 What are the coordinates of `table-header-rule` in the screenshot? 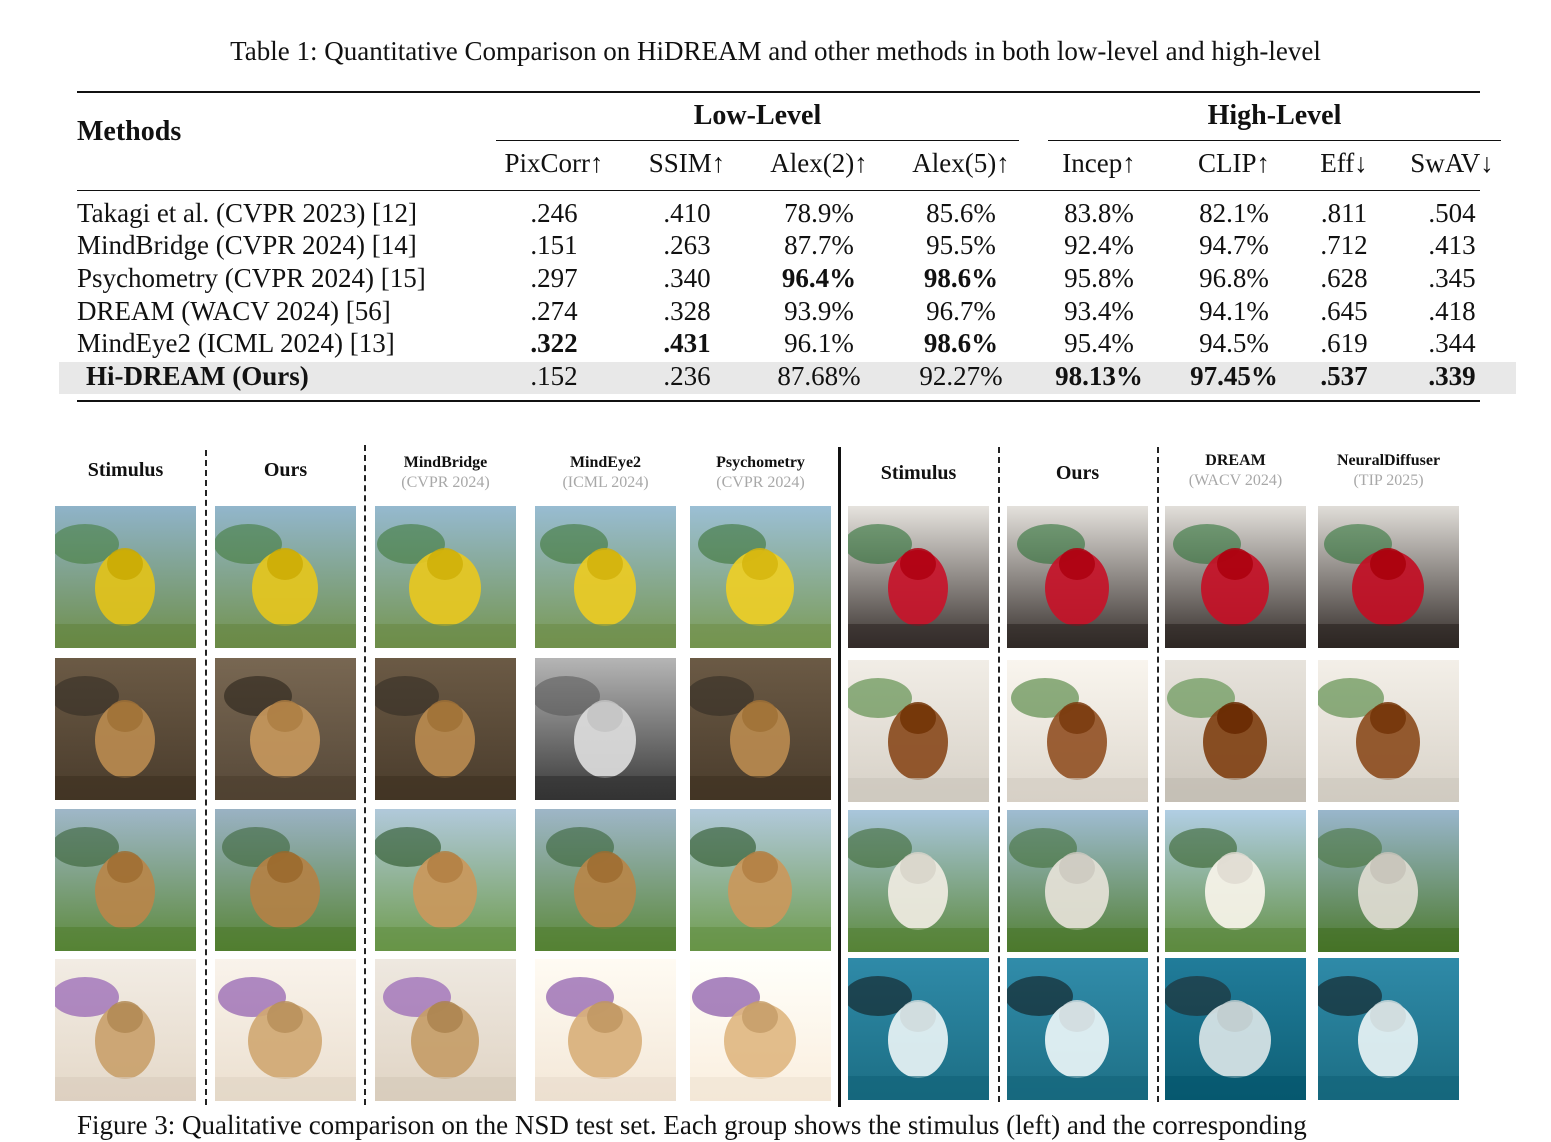 It's located at (778, 190).